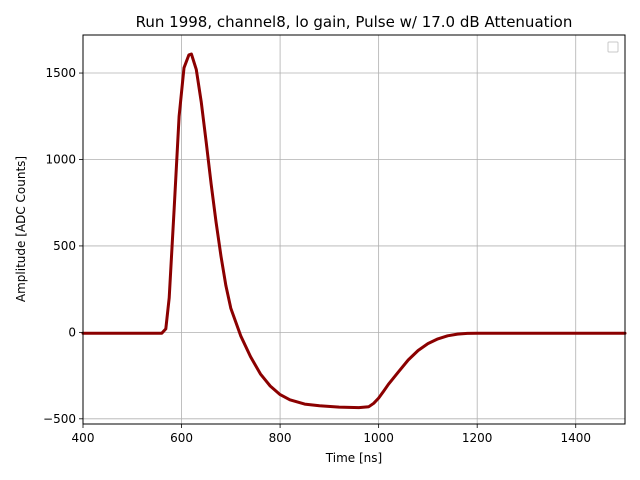 The image size is (640, 480). What do you see at coordinates (613, 47) in the screenshot?
I see `legend-box` at bounding box center [613, 47].